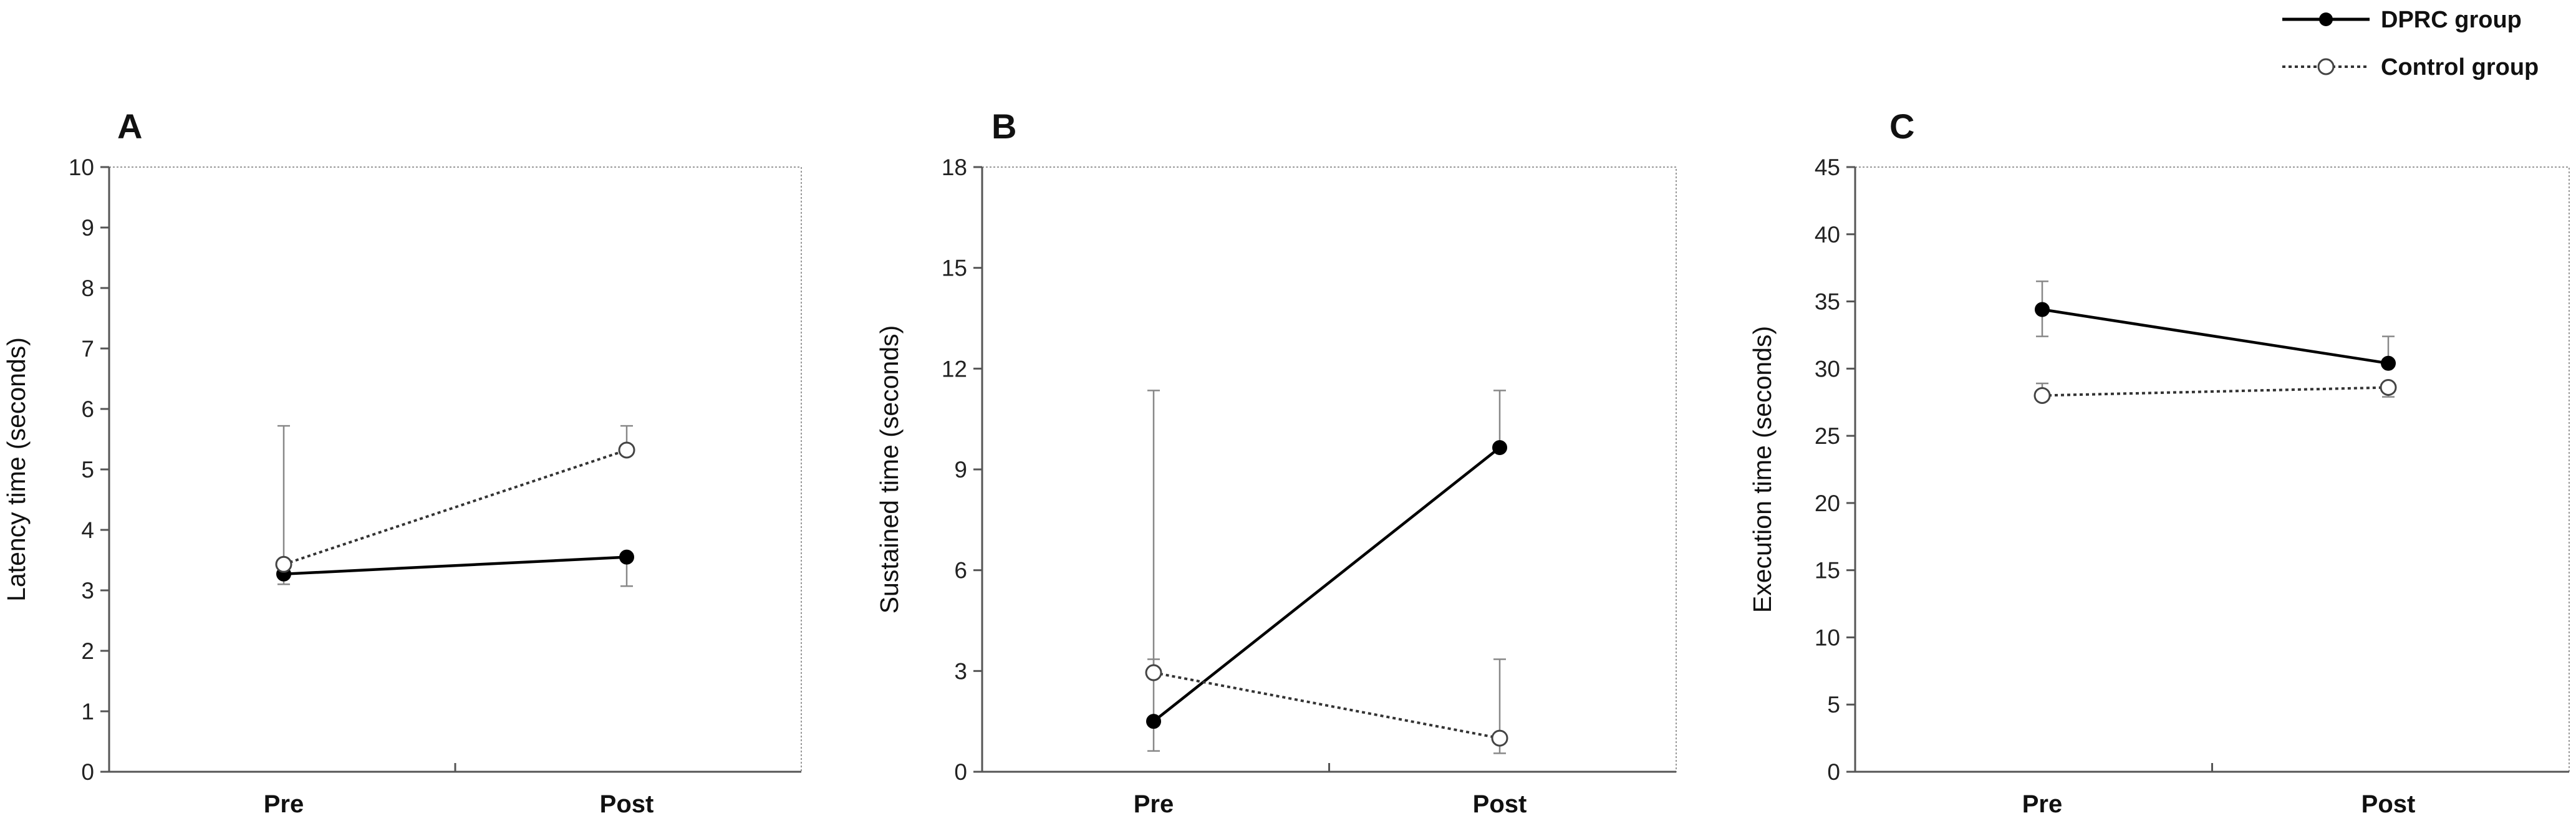 The image size is (2576, 826). What do you see at coordinates (129, 126) in the screenshot?
I see `panel-letter: A` at bounding box center [129, 126].